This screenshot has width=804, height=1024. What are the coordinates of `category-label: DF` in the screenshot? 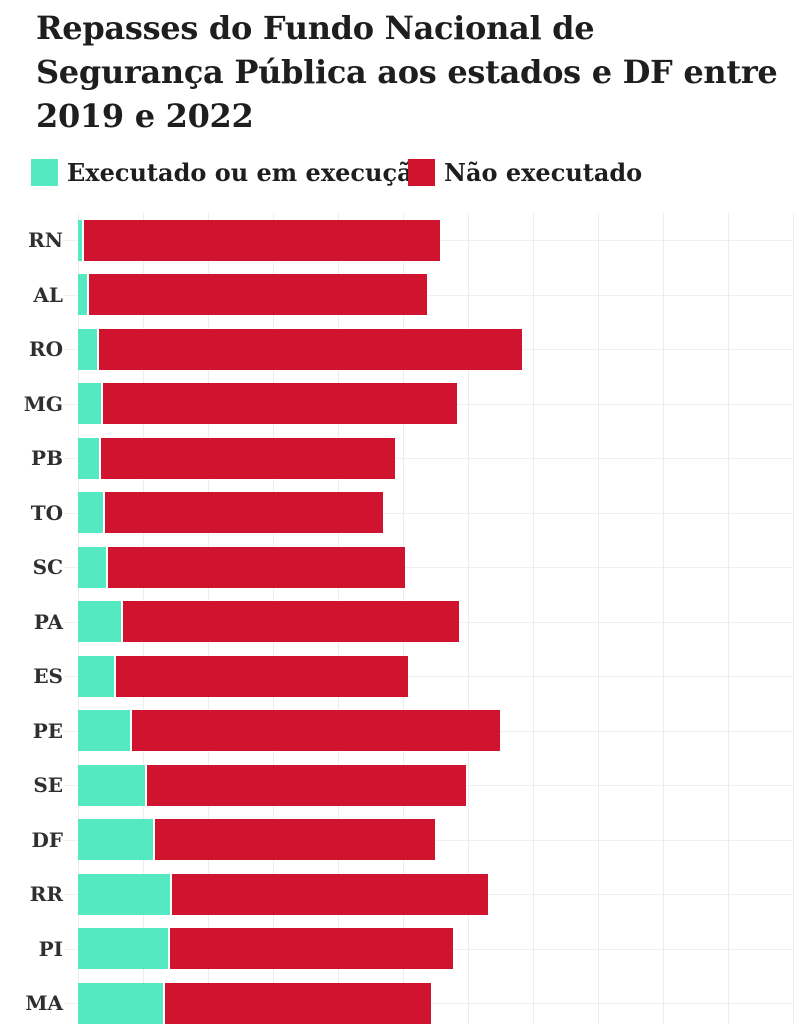 It's located at (47, 839).